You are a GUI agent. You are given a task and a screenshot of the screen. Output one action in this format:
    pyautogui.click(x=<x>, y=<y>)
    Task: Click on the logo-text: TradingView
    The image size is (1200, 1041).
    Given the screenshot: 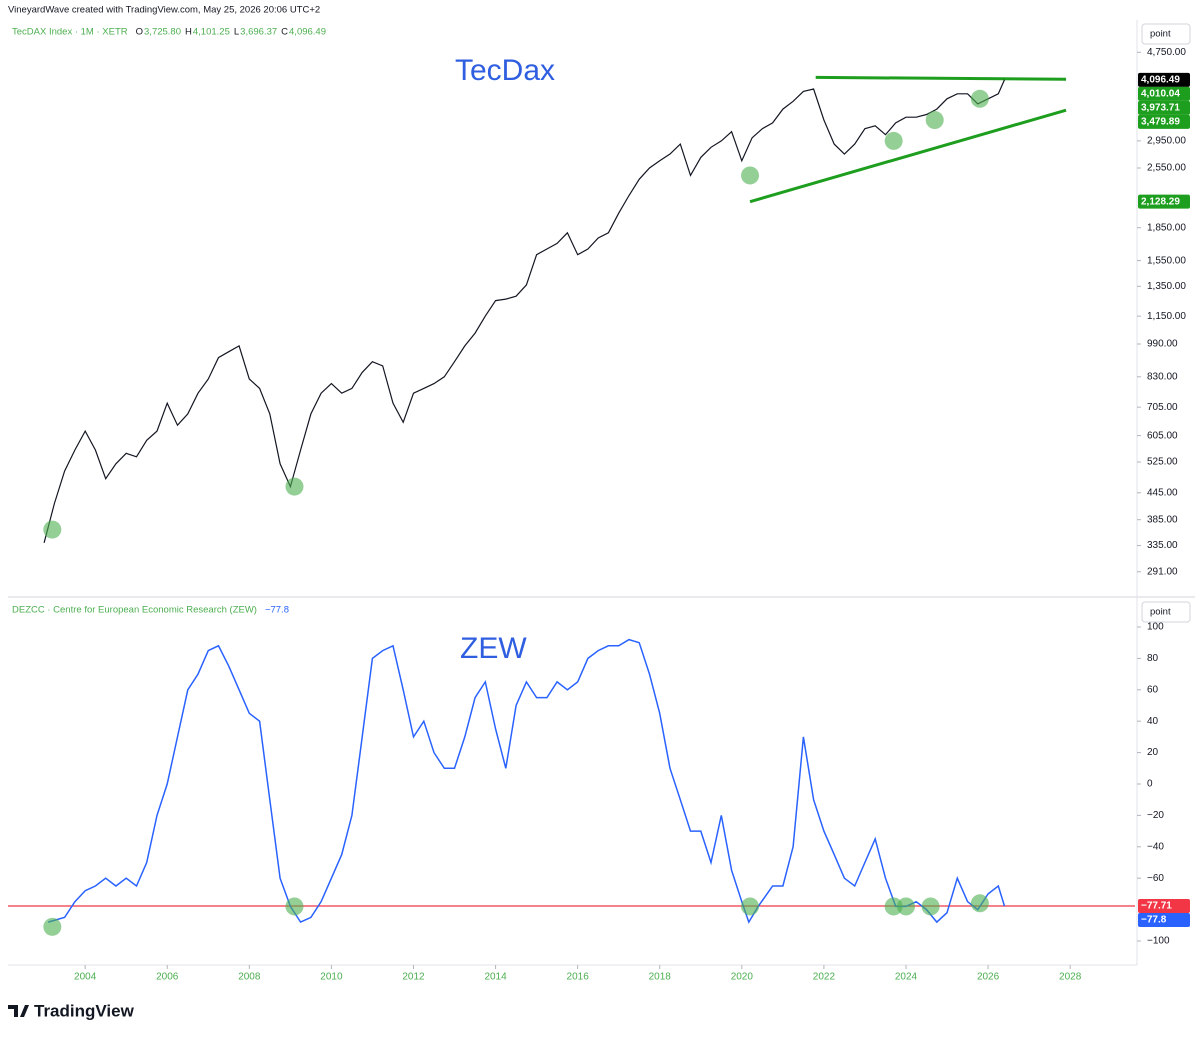 What is the action you would take?
    pyautogui.click(x=84, y=1010)
    